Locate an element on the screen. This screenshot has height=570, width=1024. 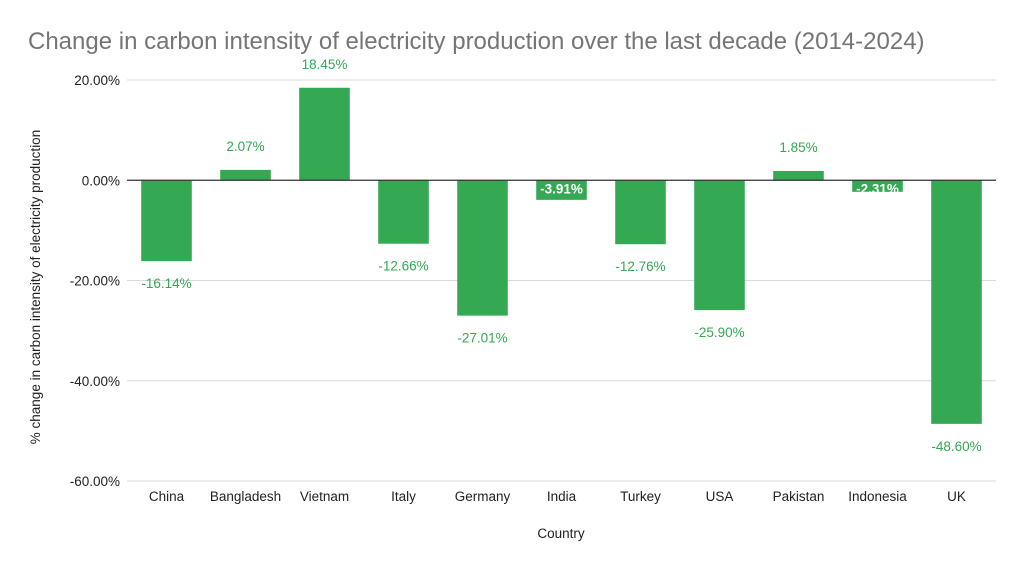
data-label: -12.66% is located at coordinates (403, 266).